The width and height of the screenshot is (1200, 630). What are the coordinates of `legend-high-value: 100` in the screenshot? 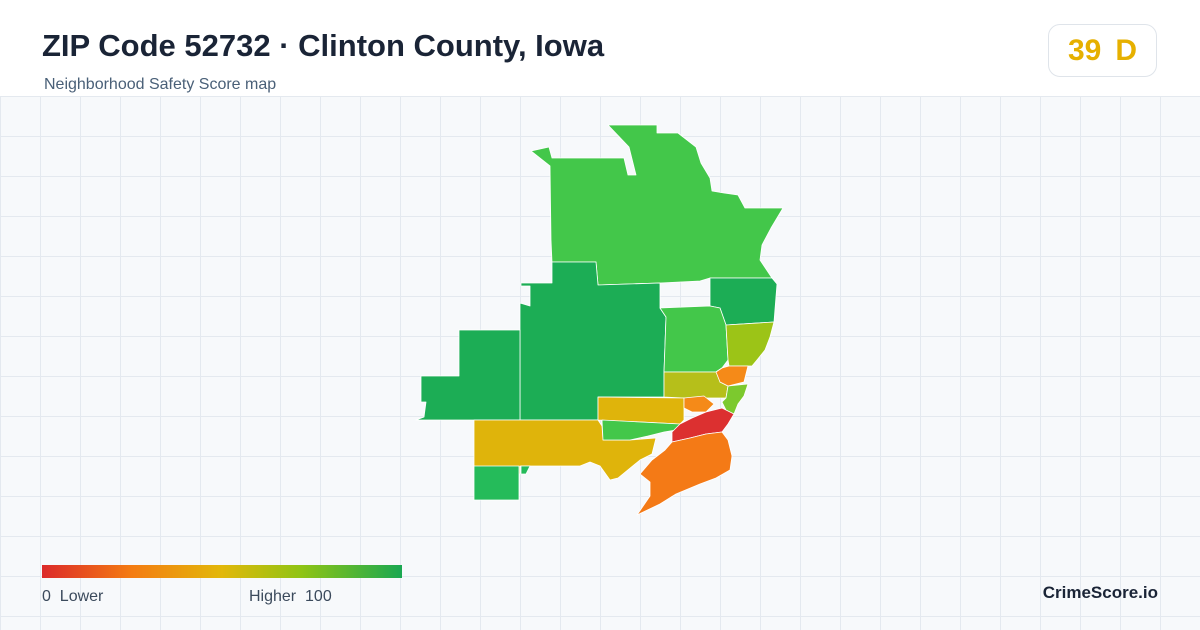 It's located at (318, 596).